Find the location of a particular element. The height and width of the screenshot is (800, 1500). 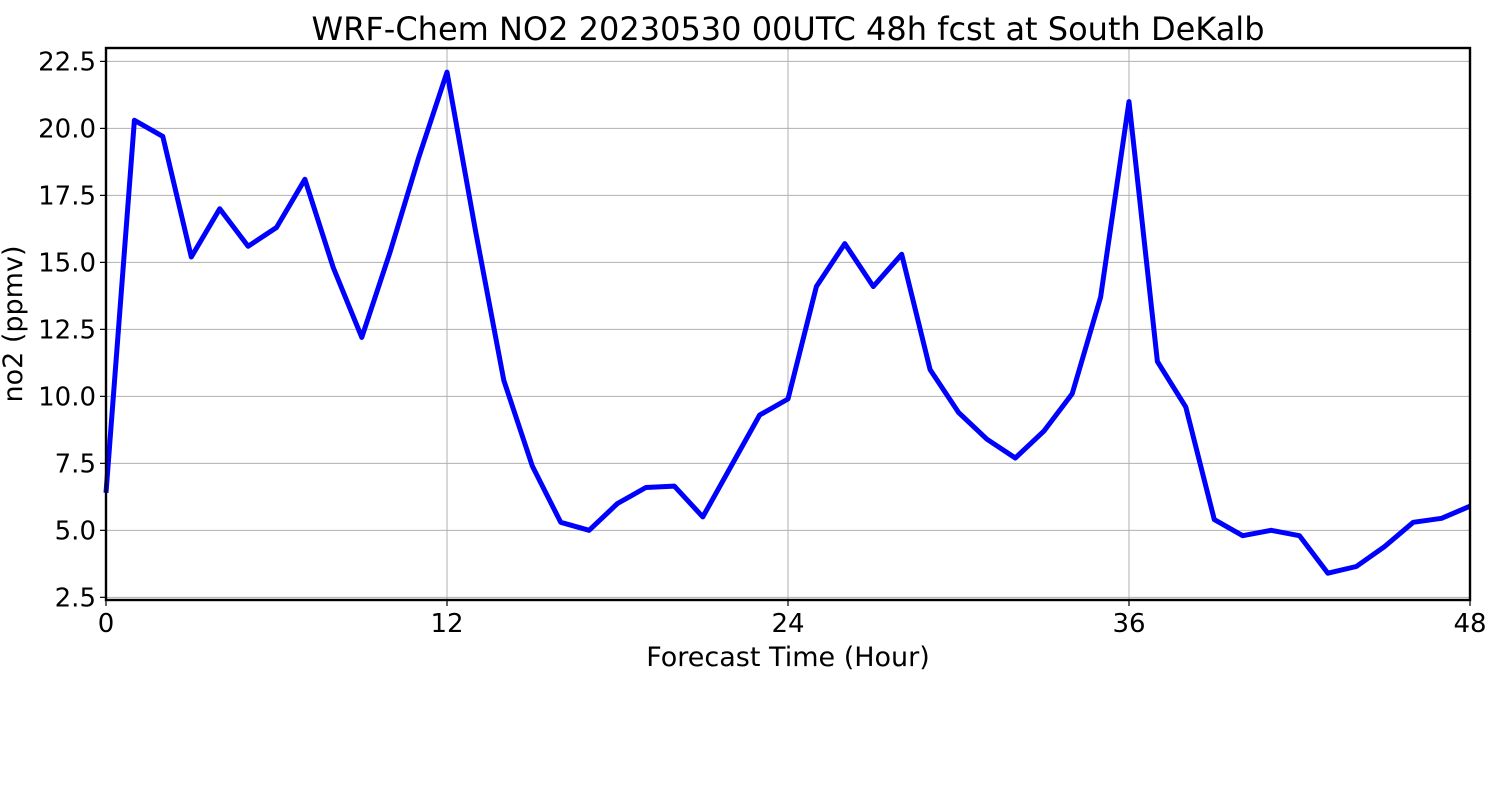

y-tick-label: 17.5 is located at coordinates (67, 196).